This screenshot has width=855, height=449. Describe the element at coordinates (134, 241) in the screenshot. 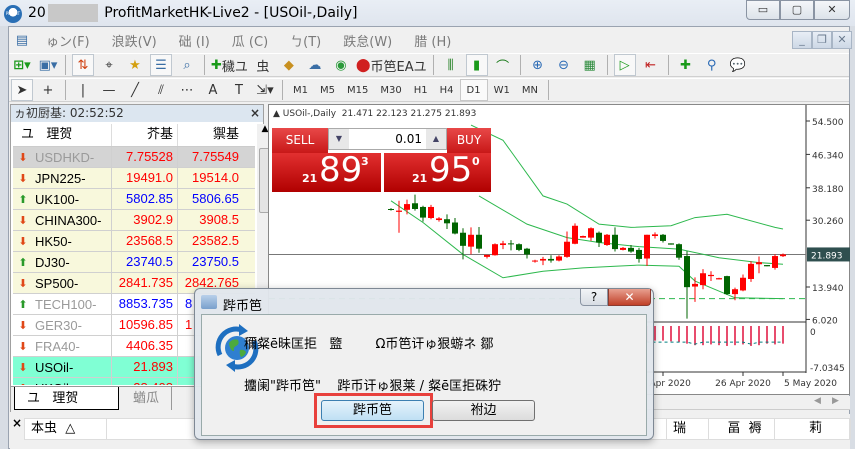

I see `market-watch-row: ⬇ HK50- 23568.5 23582.5` at that location.